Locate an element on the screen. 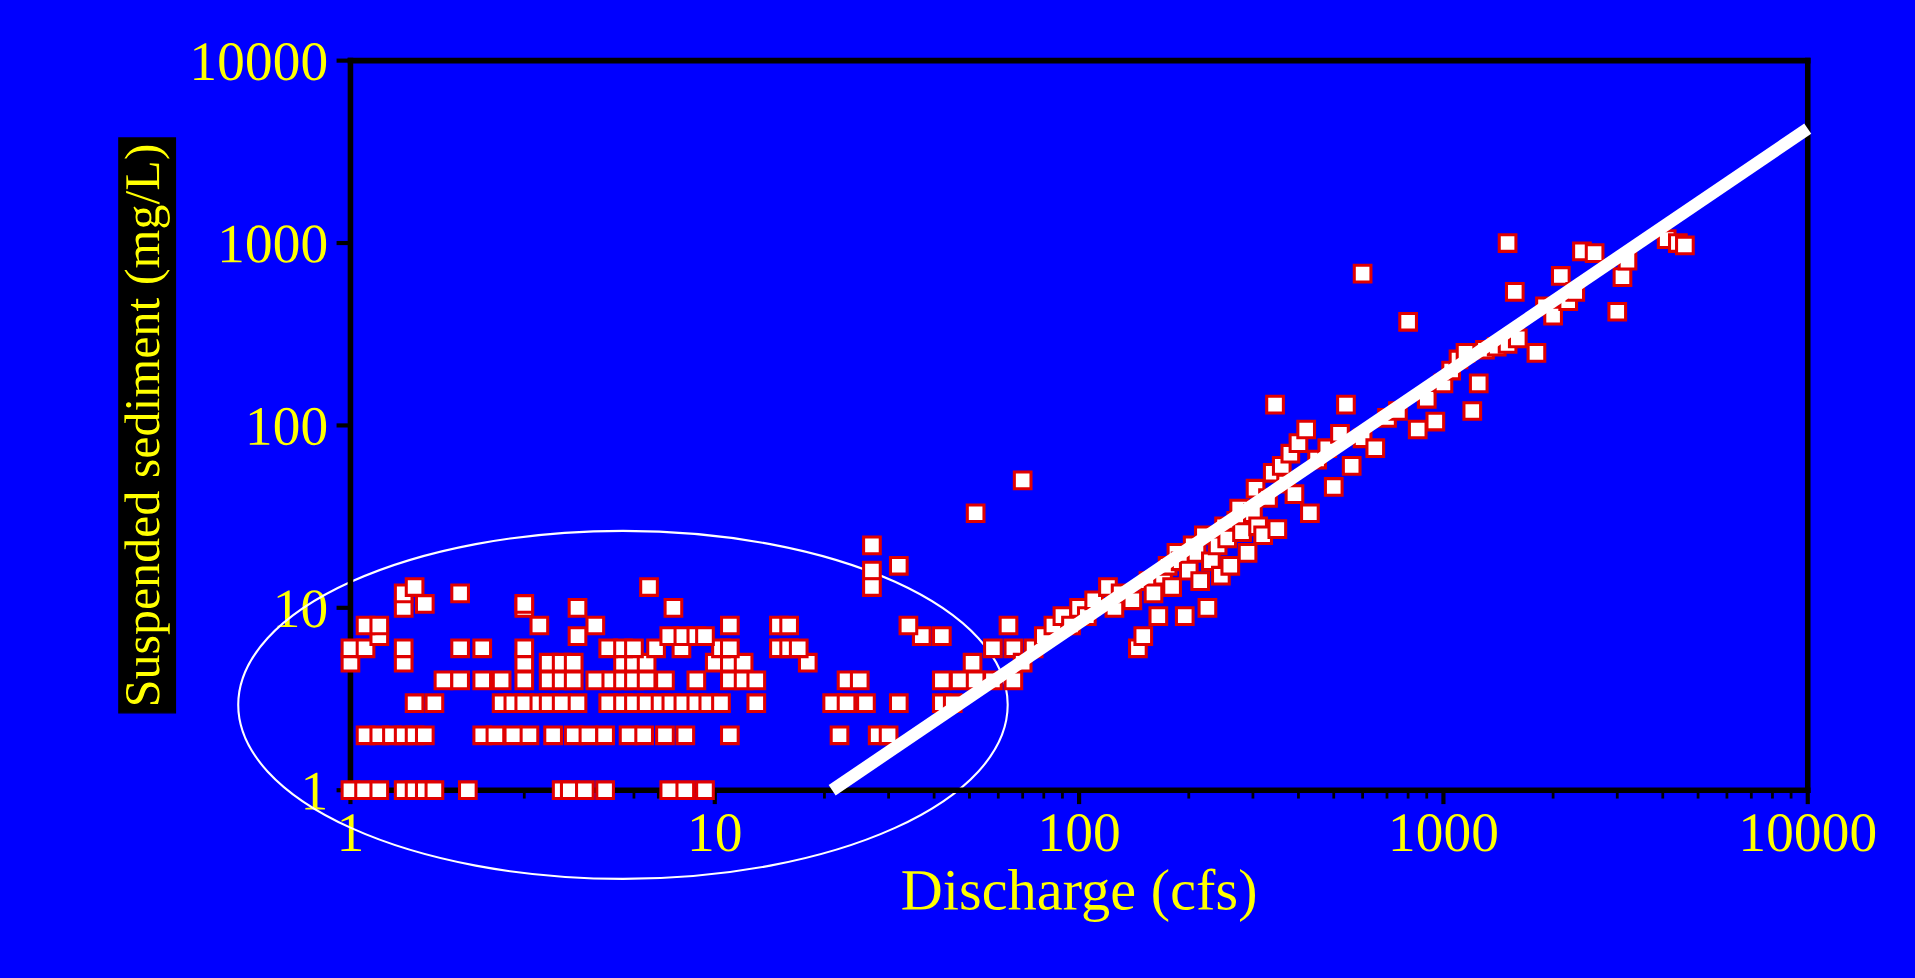 The height and width of the screenshot is (978, 1915). x-axis-title: Discharge (cfs) is located at coordinates (1078, 895).